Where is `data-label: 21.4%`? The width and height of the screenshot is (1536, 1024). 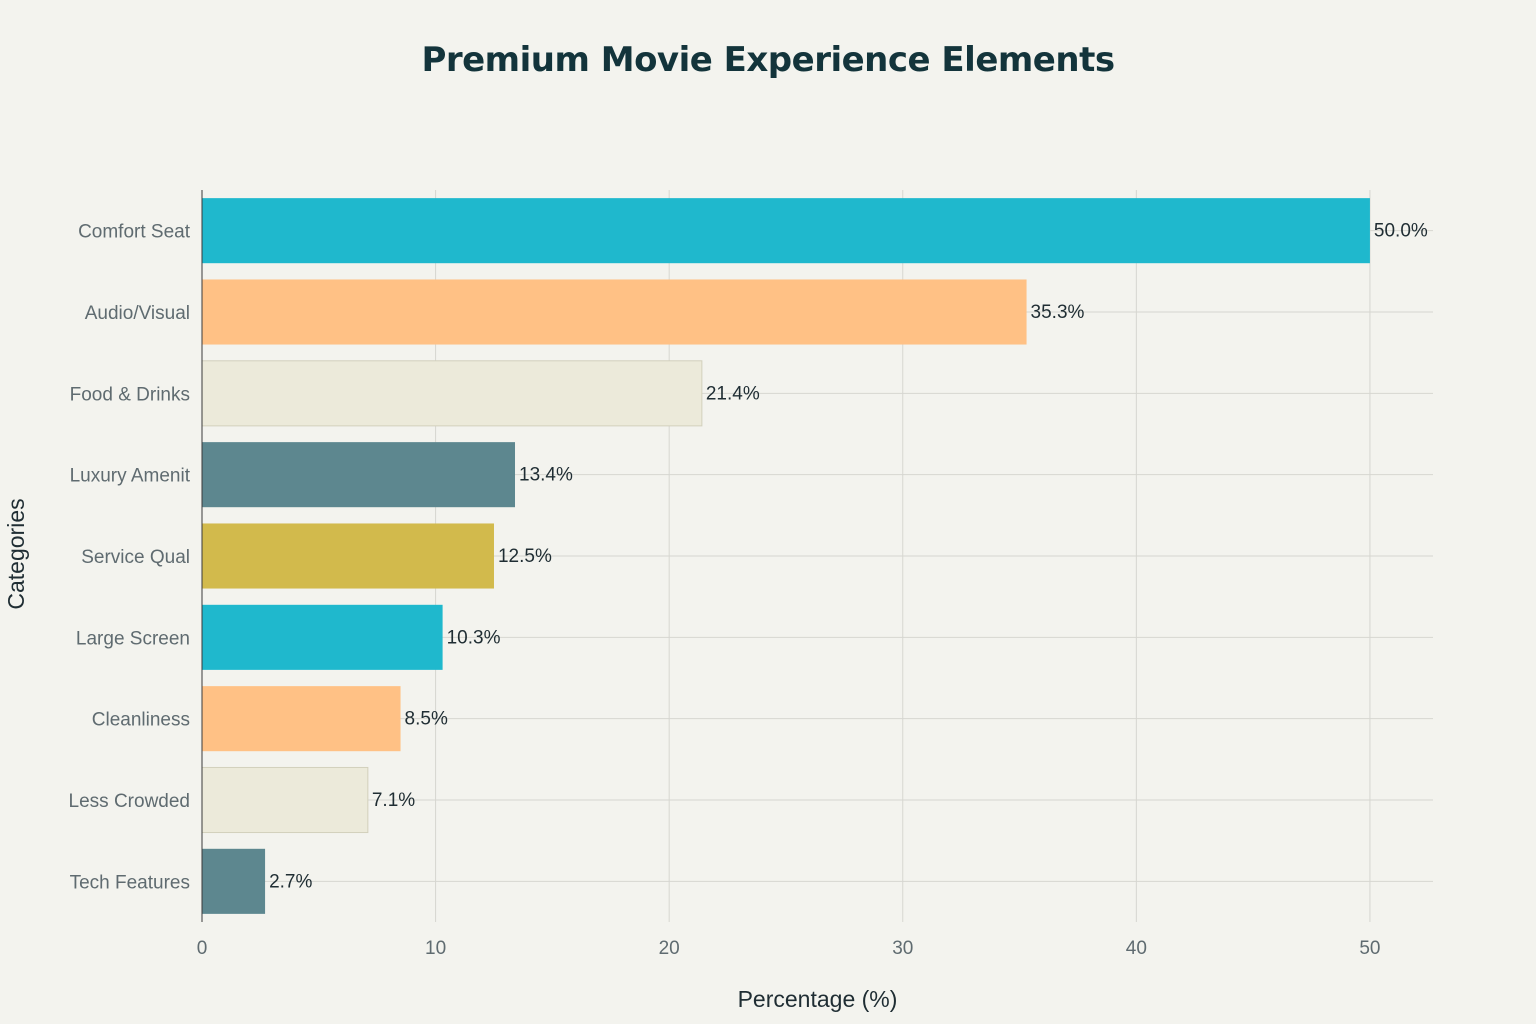 data-label: 21.4% is located at coordinates (733, 393).